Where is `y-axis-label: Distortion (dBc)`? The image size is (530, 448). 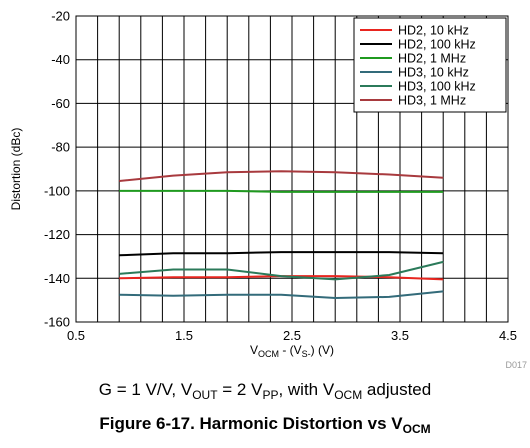 y-axis-label: Distortion (dBc) is located at coordinates (16, 169).